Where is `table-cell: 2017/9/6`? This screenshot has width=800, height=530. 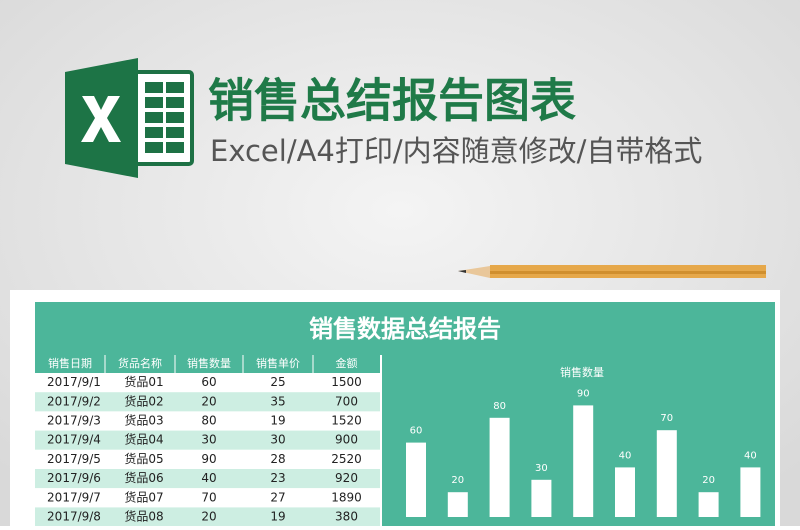
table-cell: 2017/9/6 is located at coordinates (74, 478).